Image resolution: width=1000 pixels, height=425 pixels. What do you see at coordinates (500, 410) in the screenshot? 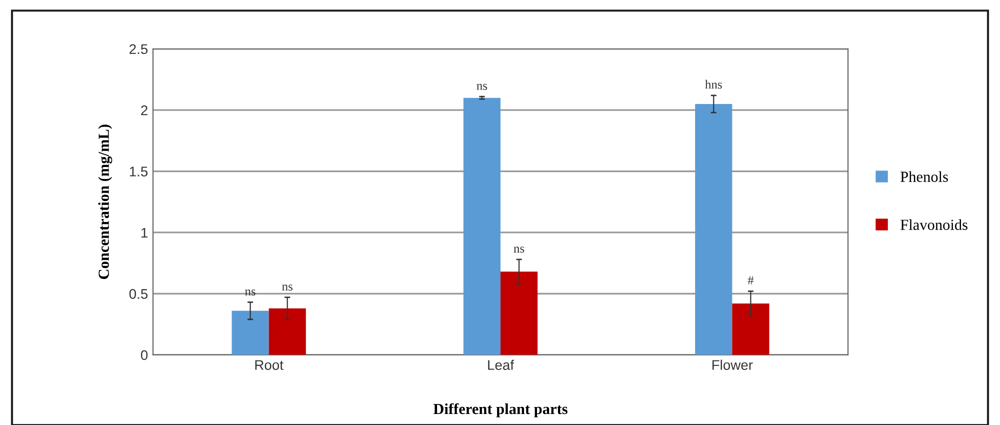
I see `x-axis-title: Different plant parts` at bounding box center [500, 410].